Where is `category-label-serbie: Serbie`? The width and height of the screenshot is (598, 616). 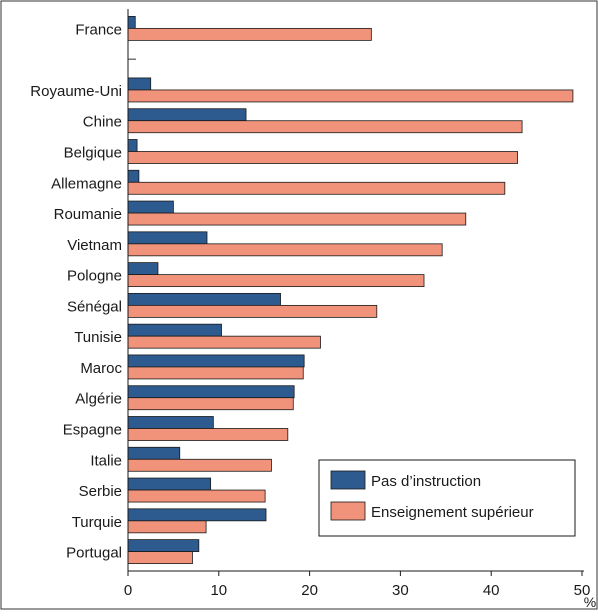 category-label-serbie: Serbie is located at coordinates (100, 491).